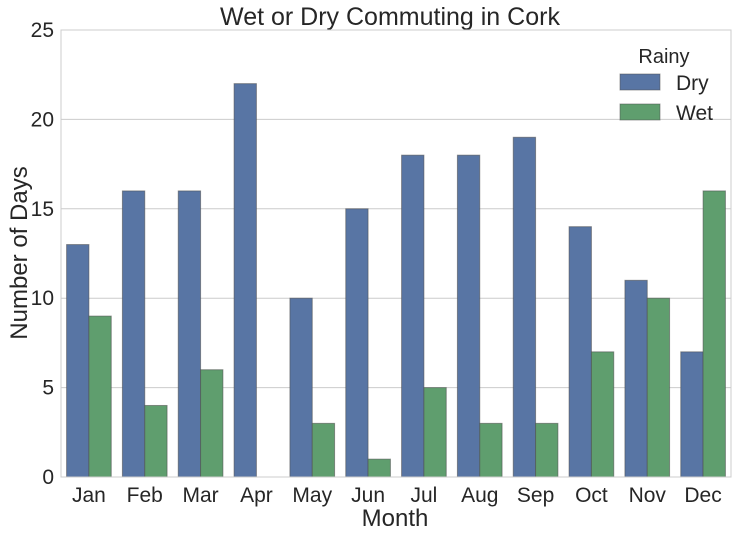 Image resolution: width=736 pixels, height=534 pixels. What do you see at coordinates (256, 495) in the screenshot?
I see `x-tick-label: Apr` at bounding box center [256, 495].